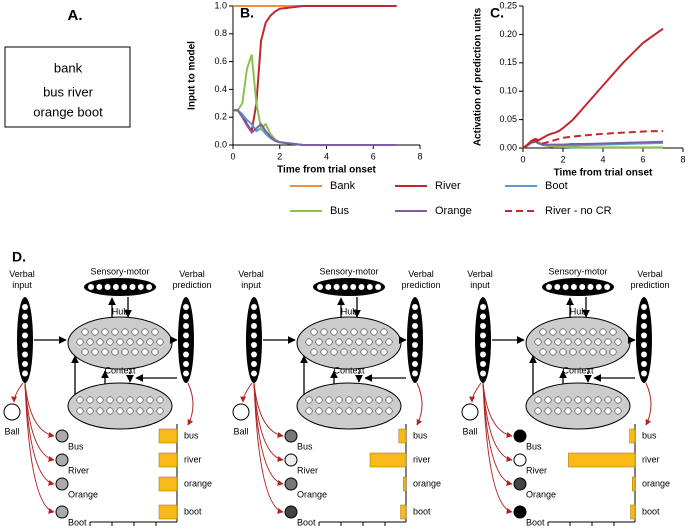 This screenshot has height=530, width=688. Describe the element at coordinates (119, 271) in the screenshot. I see `label: Sensory-motor` at that location.